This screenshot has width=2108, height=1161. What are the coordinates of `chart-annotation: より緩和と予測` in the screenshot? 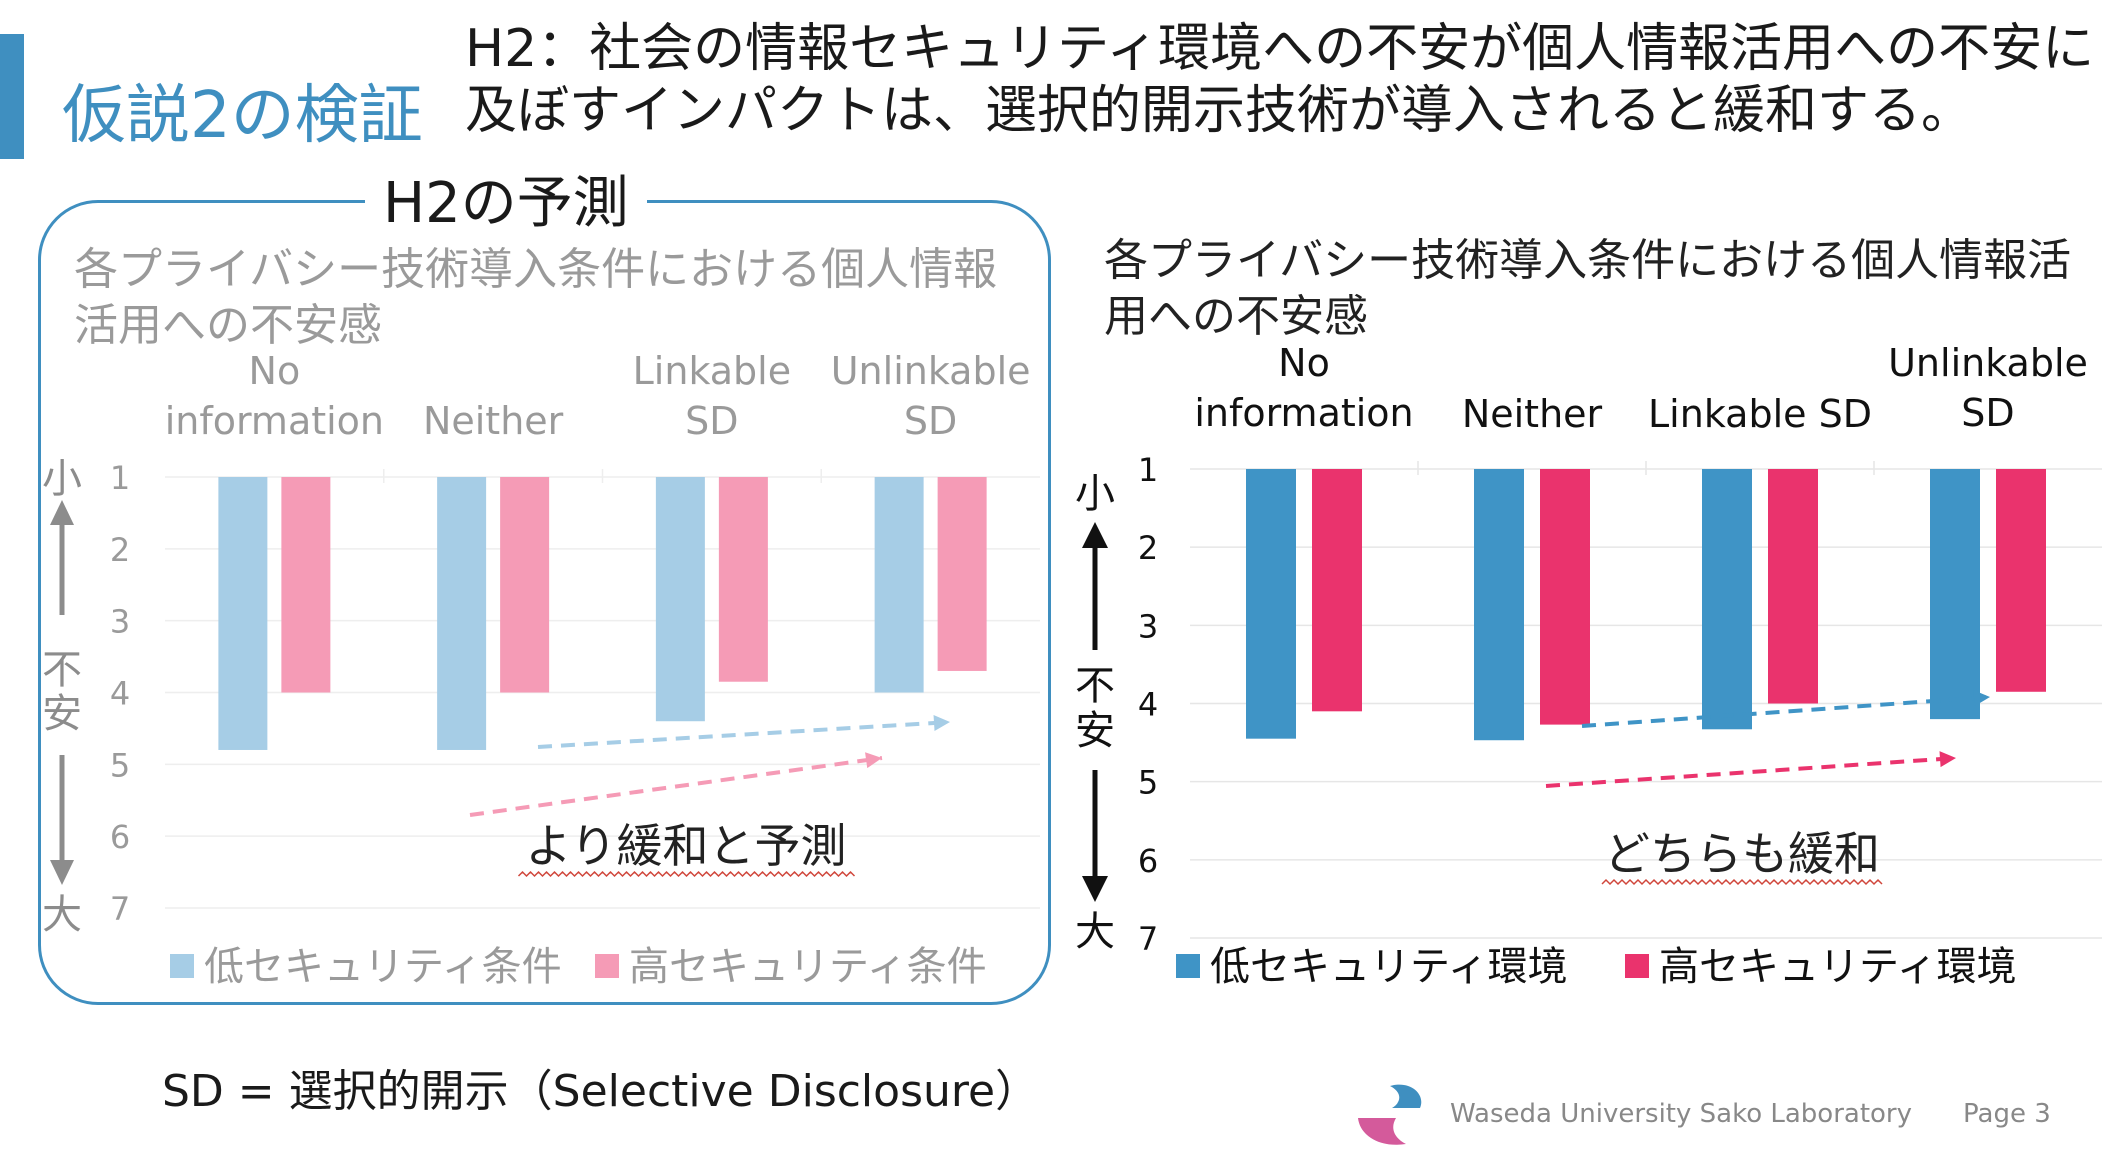 It's located at (685, 846).